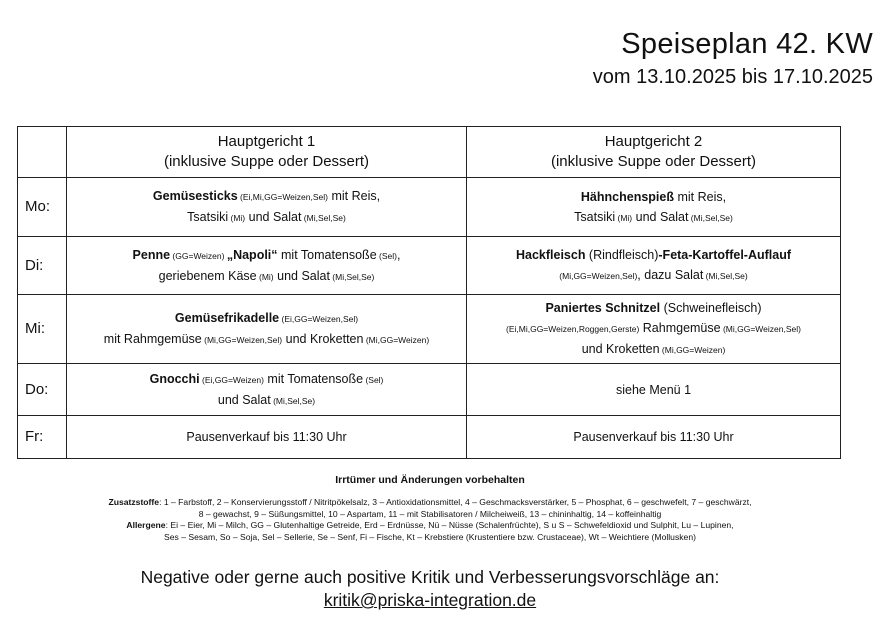  What do you see at coordinates (195, 196) in the screenshot?
I see `dish-name: Gemüsesticks` at bounding box center [195, 196].